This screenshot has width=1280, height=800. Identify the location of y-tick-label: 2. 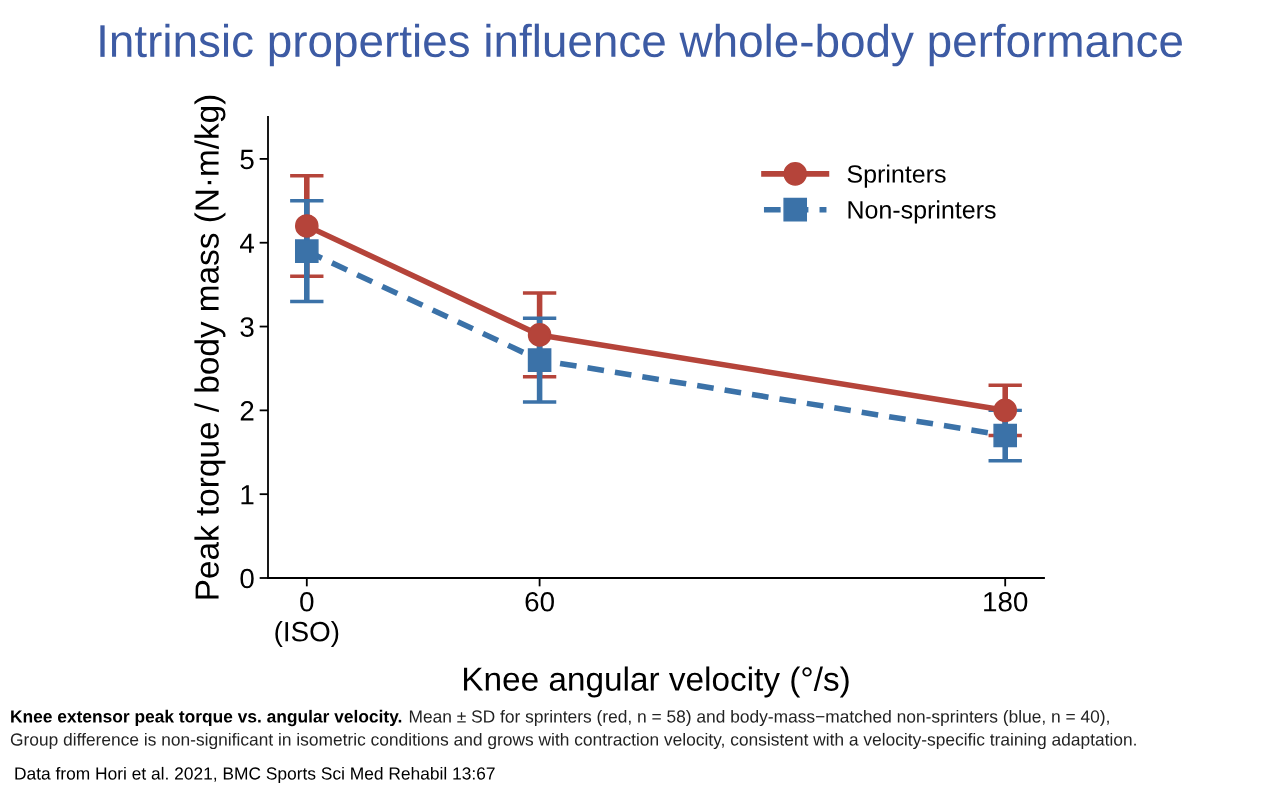
(247, 411).